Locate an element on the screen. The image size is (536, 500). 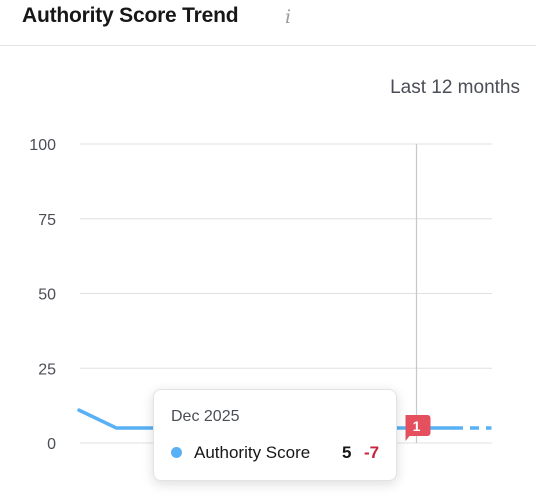
event-marker-flag: 1 is located at coordinates (418, 428).